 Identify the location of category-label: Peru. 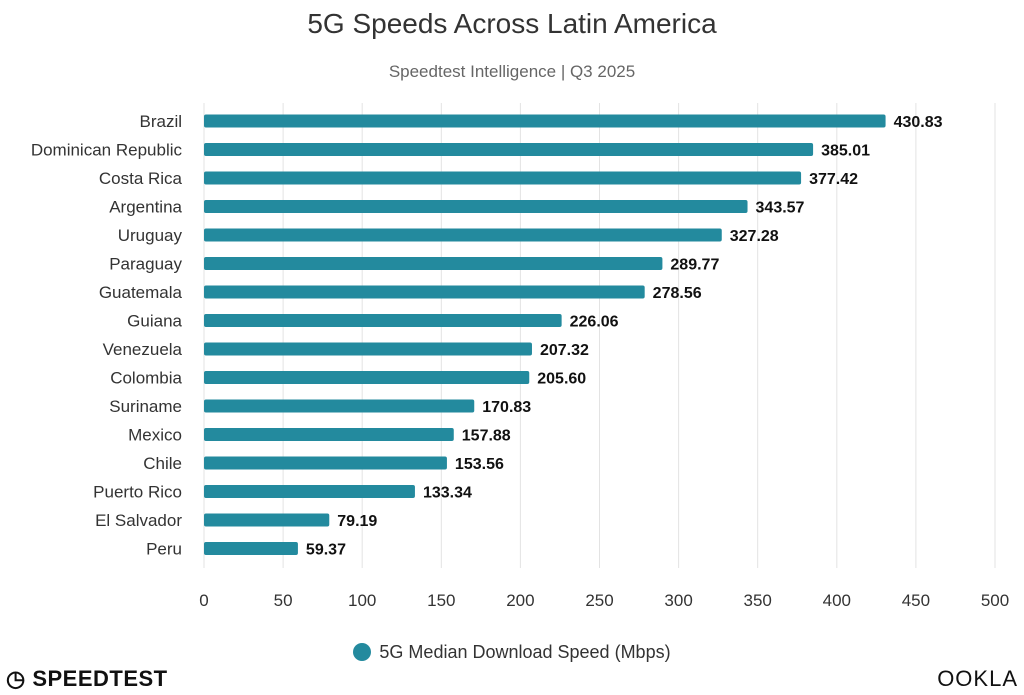
(164, 549).